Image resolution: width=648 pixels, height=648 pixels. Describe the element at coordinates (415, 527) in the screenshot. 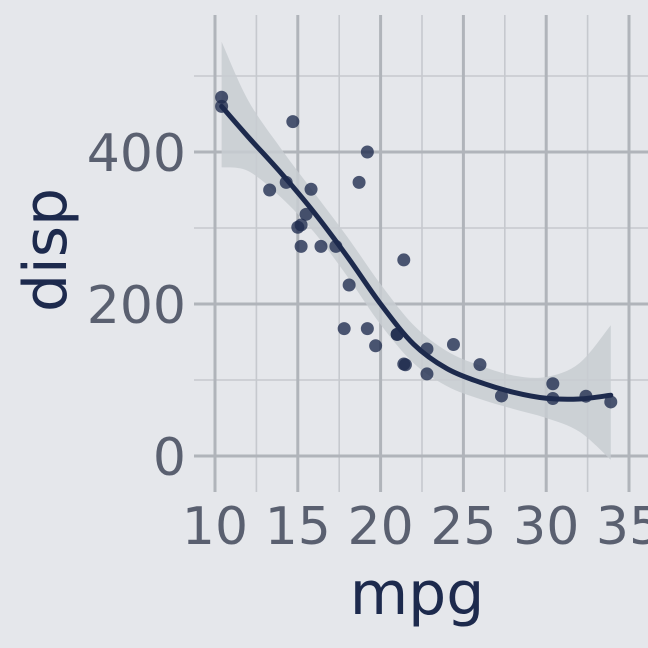

I see `x-tick-labels: 10 15 20 25 30 35` at that location.